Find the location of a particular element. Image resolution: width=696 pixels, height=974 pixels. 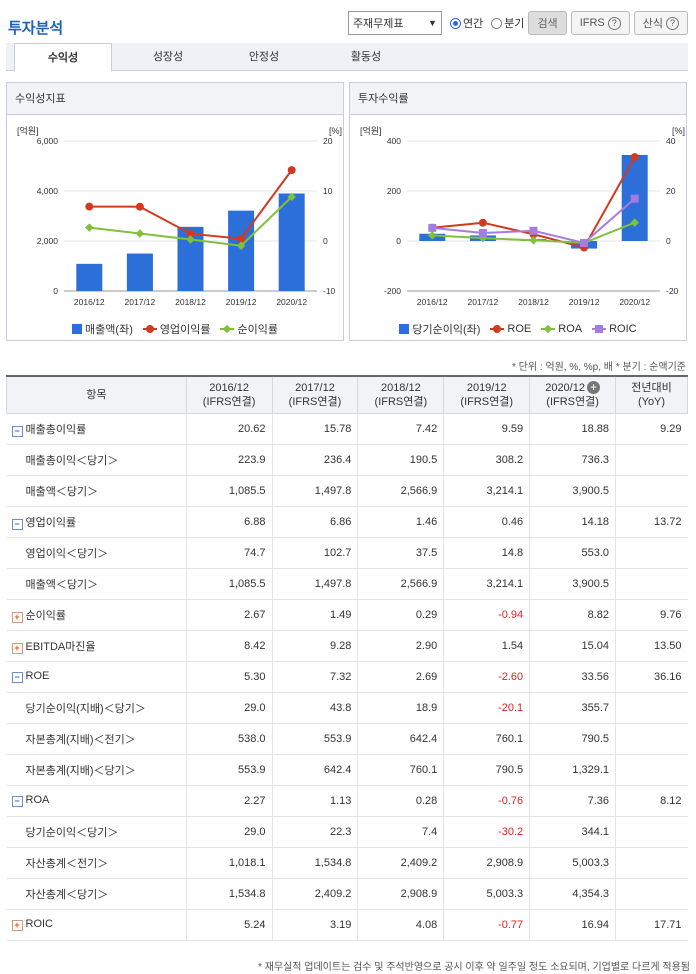

row-label: 영업이익률 is located at coordinates (51, 522).